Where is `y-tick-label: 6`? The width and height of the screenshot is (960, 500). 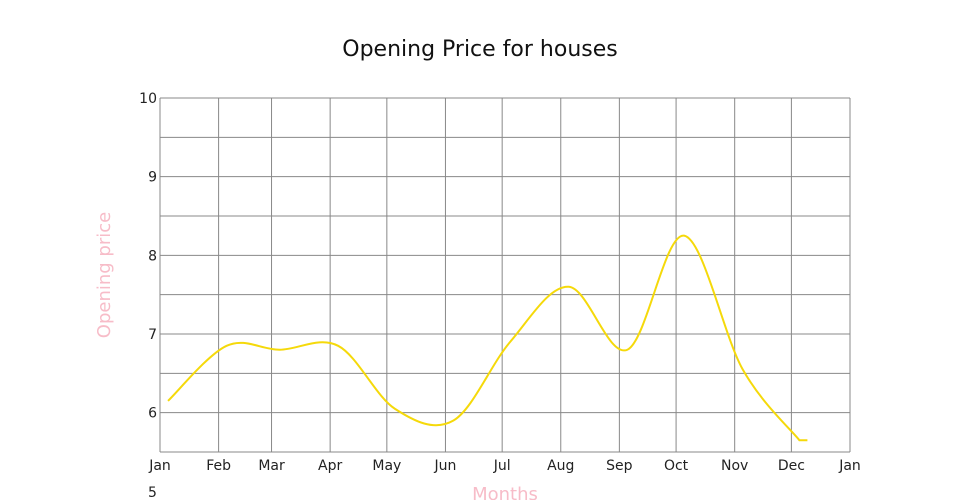 y-tick-label: 6 is located at coordinates (152, 414).